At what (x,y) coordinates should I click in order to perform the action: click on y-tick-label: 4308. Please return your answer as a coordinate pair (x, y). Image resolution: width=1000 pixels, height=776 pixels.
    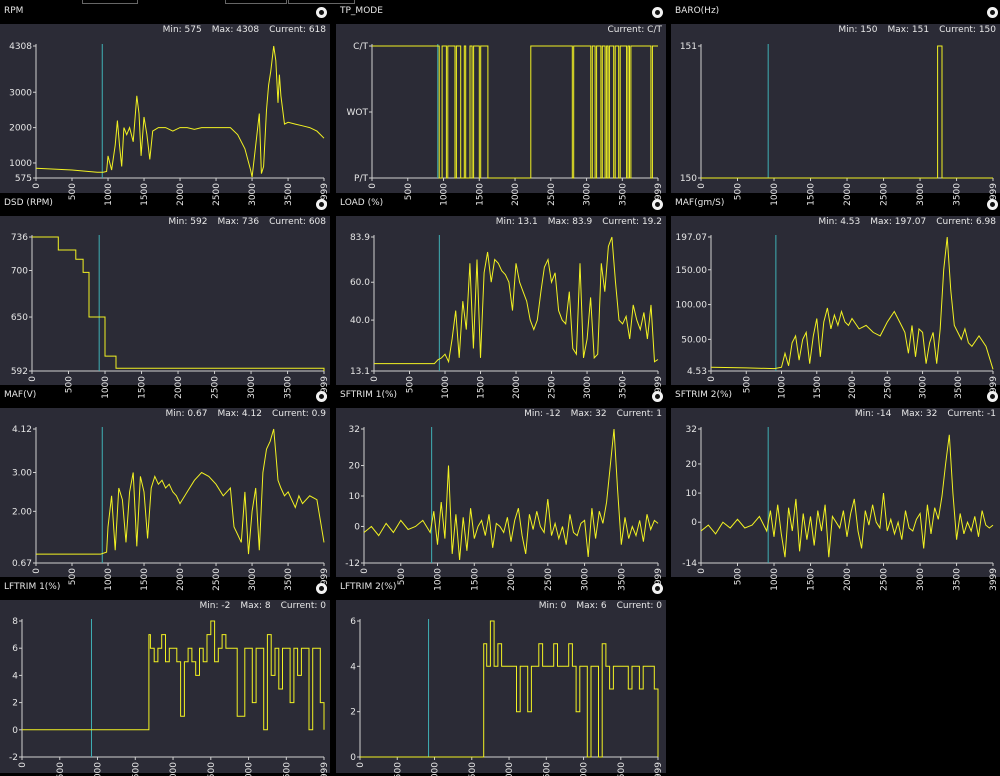
    Looking at the image, I should click on (20, 47).